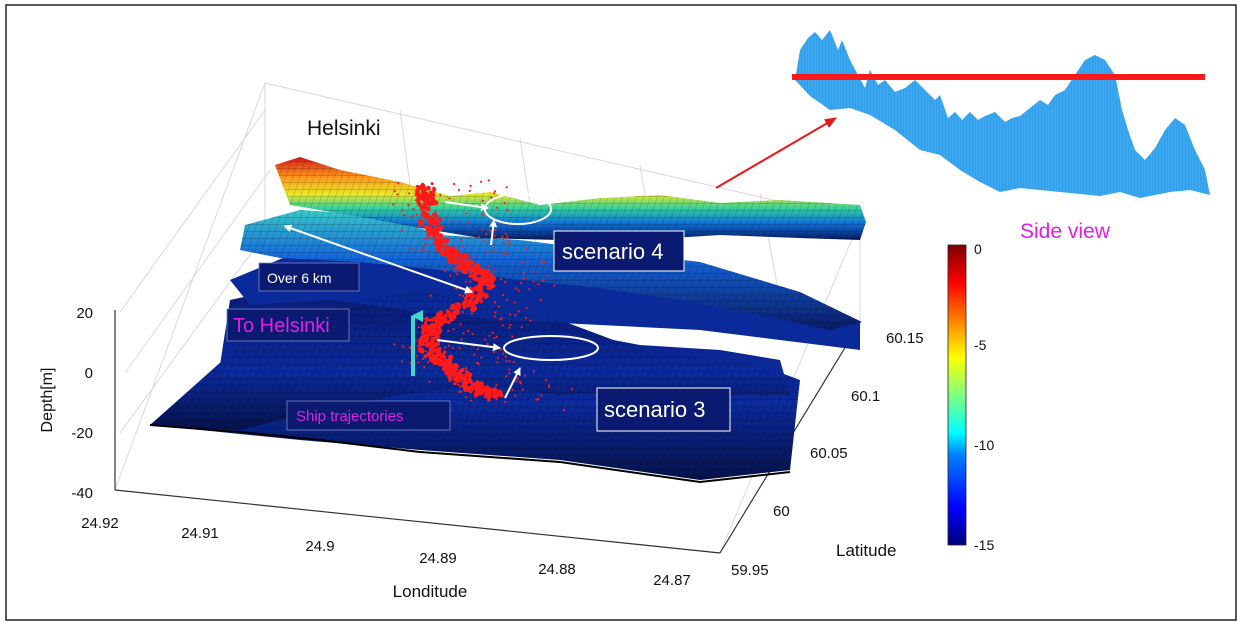 The height and width of the screenshot is (626, 1242). Describe the element at coordinates (378, 259) in the screenshot. I see `over-6km-arrow` at that location.